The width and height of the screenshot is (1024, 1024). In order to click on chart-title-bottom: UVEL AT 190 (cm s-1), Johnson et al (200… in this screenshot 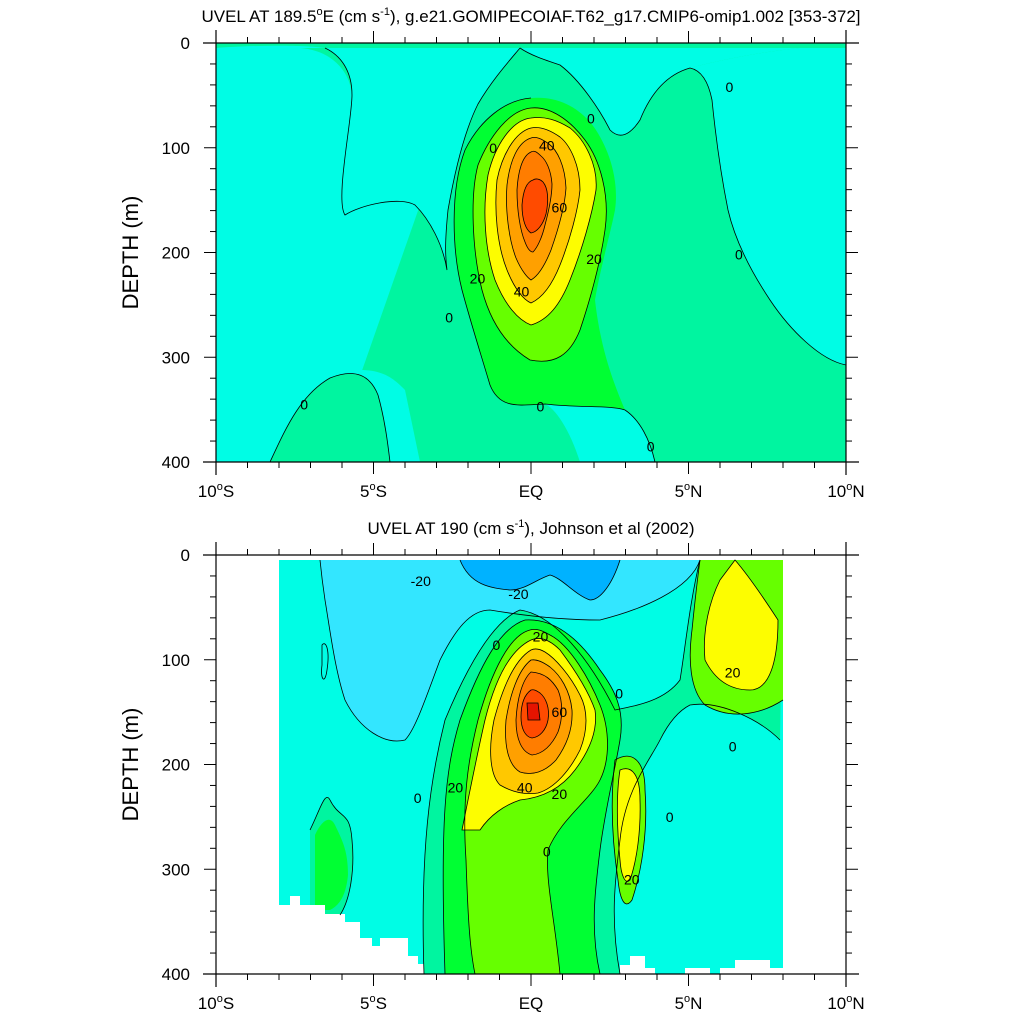, I will do `click(531, 528)`.